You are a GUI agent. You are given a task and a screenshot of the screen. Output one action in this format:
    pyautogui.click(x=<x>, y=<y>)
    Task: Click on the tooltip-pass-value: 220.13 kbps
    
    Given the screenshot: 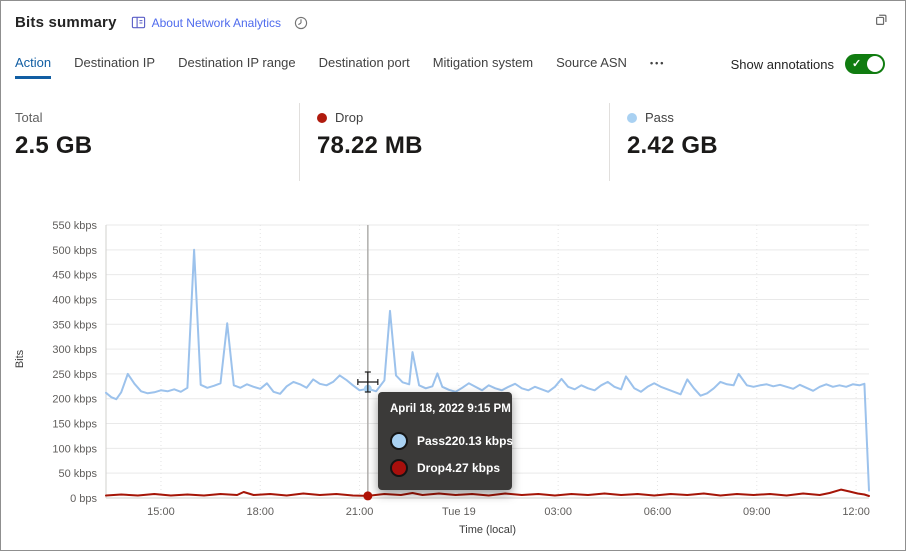 What is the action you would take?
    pyautogui.click(x=479, y=441)
    